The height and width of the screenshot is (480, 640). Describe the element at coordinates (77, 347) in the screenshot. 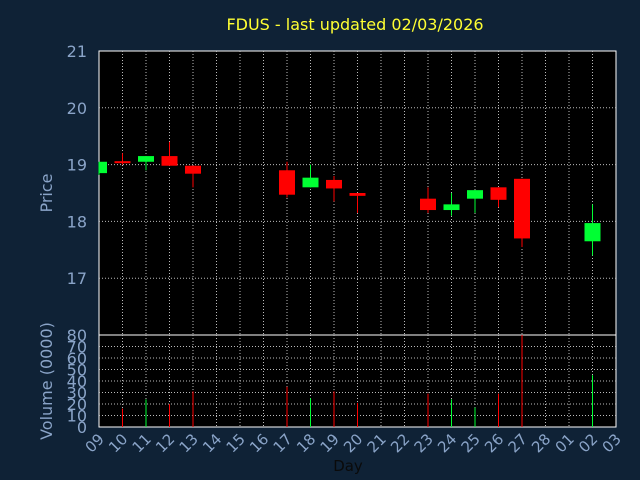

I see `volume-tick-label: 70` at that location.